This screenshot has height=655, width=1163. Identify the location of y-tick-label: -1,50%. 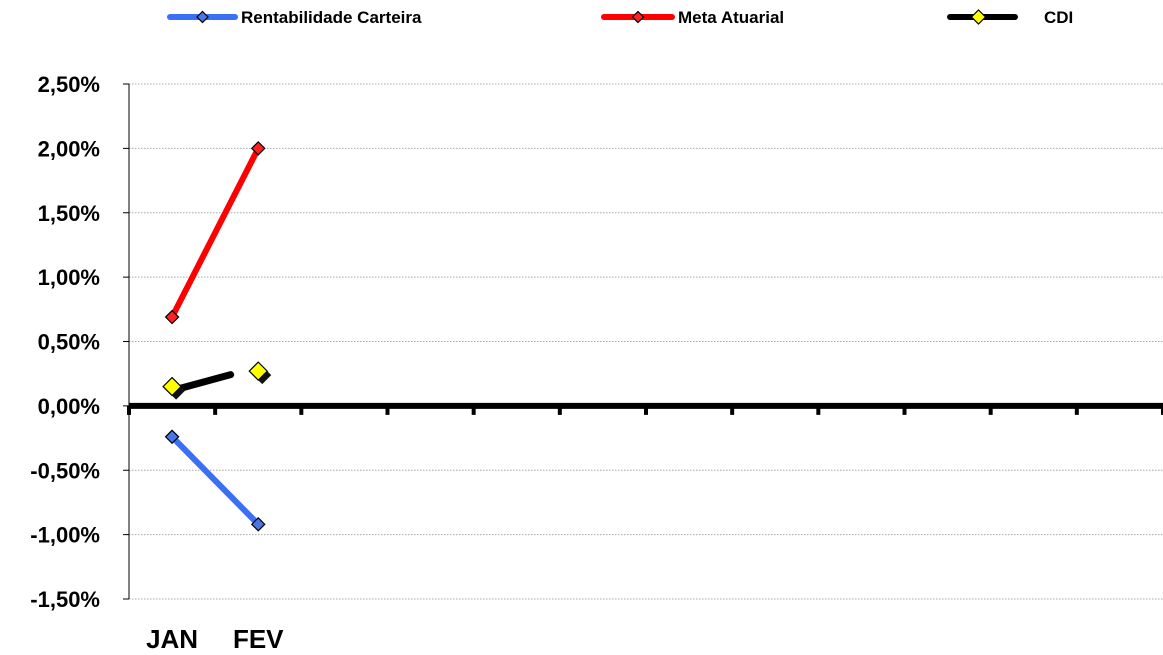
(65, 599).